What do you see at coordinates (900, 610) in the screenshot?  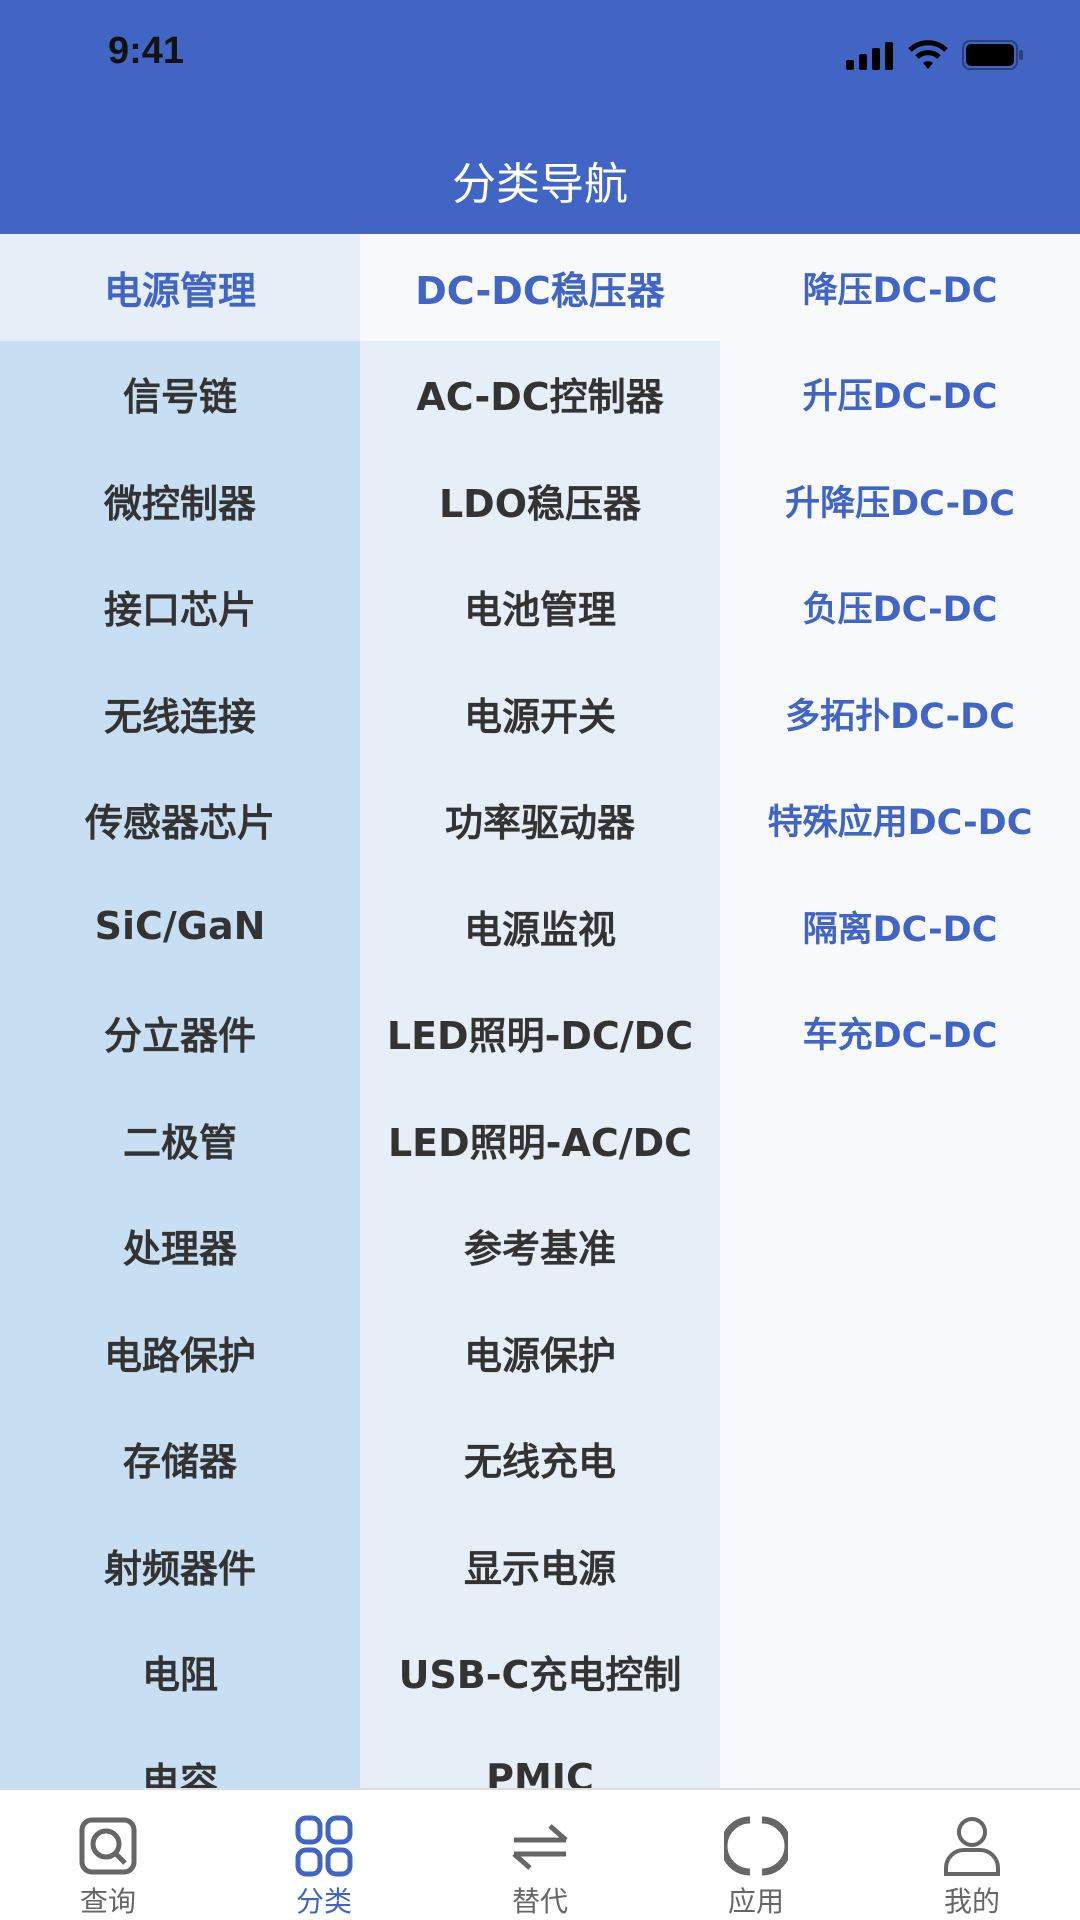 I see `type-item: 负压DC-DC` at bounding box center [900, 610].